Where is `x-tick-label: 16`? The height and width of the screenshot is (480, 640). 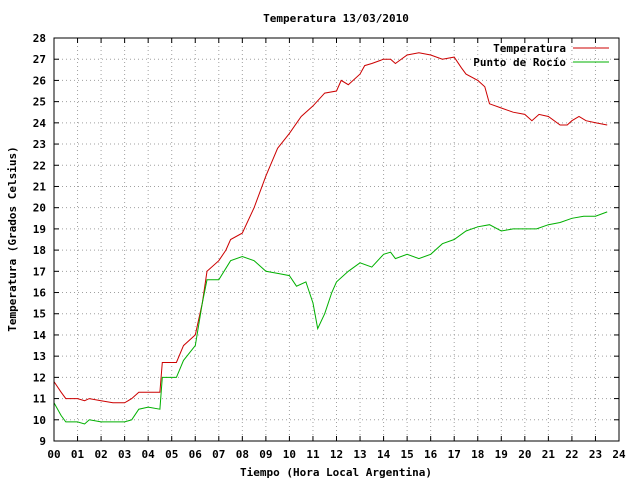 x-tick-label: 16 is located at coordinates (431, 454).